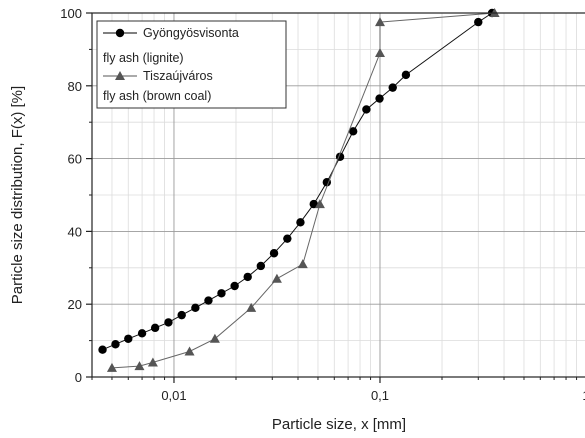 Image resolution: width=585 pixels, height=438 pixels. I want to click on y-tick-label: 100, so click(71, 13).